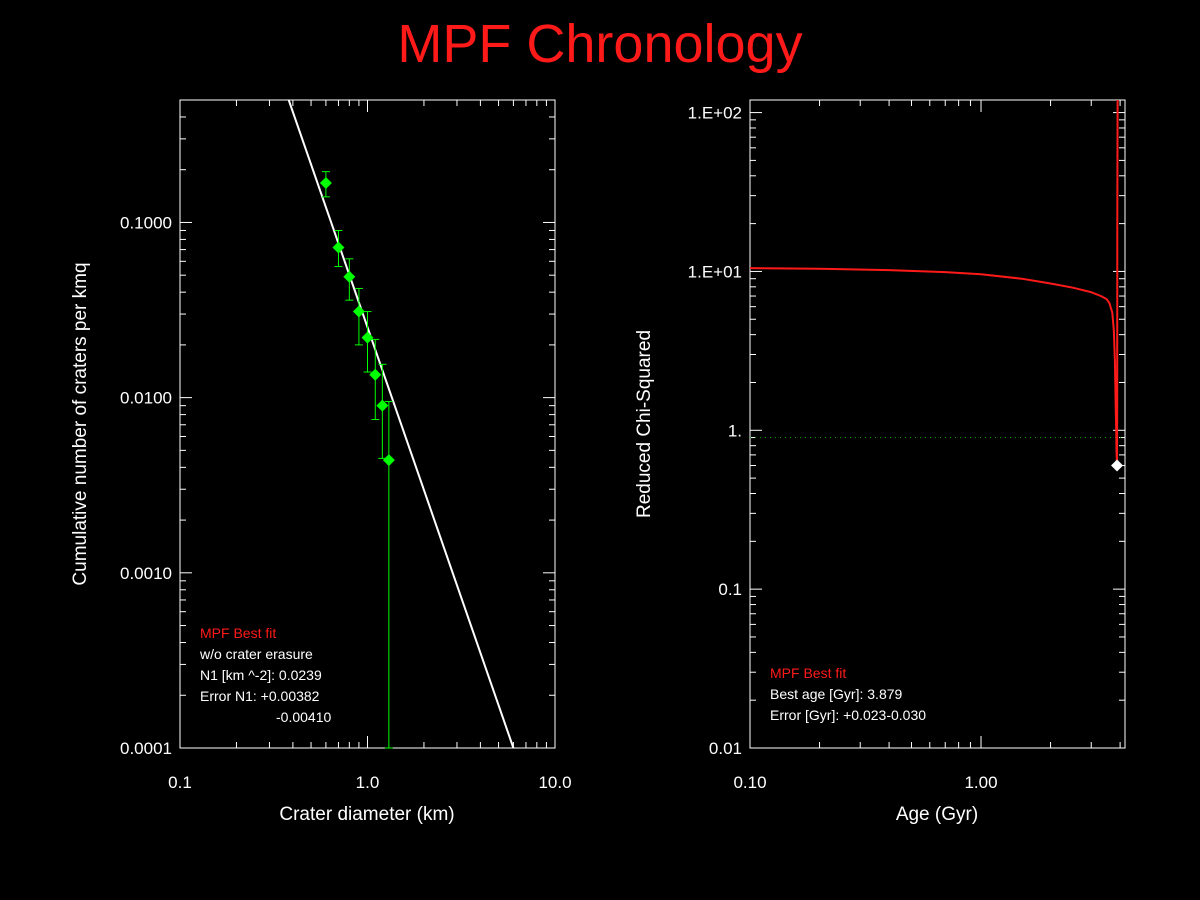 The image size is (1200, 900). What do you see at coordinates (836, 694) in the screenshot?
I see `right-annotation-line: Best age [Gyr]: 3.879` at bounding box center [836, 694].